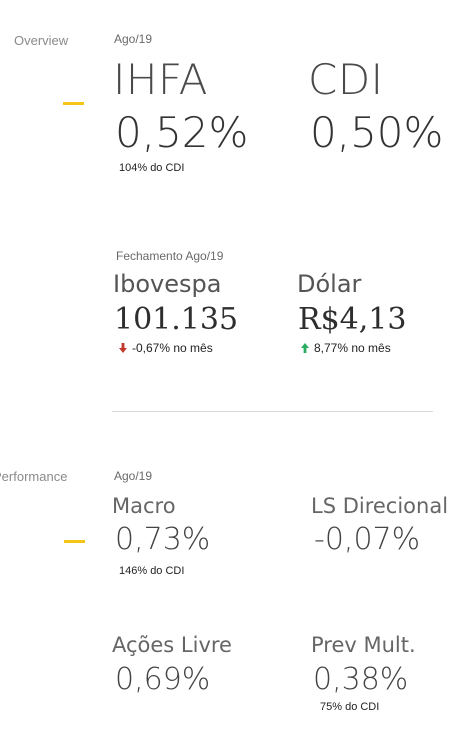 The image size is (461, 732). I want to click on performance-period: Ago/19, so click(133, 476).